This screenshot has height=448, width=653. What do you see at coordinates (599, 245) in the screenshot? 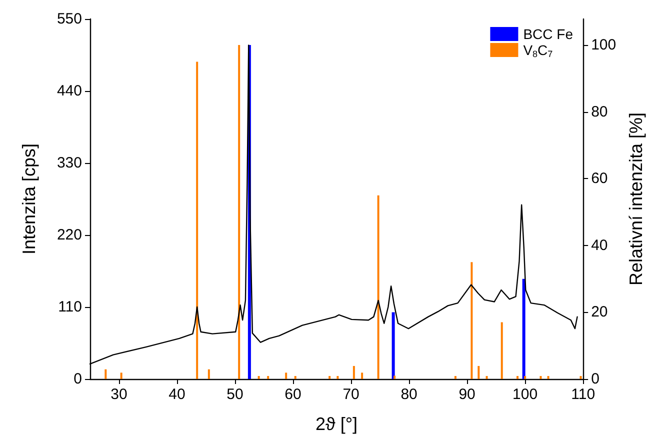
I see `y2-tick-label: 40` at bounding box center [599, 245].